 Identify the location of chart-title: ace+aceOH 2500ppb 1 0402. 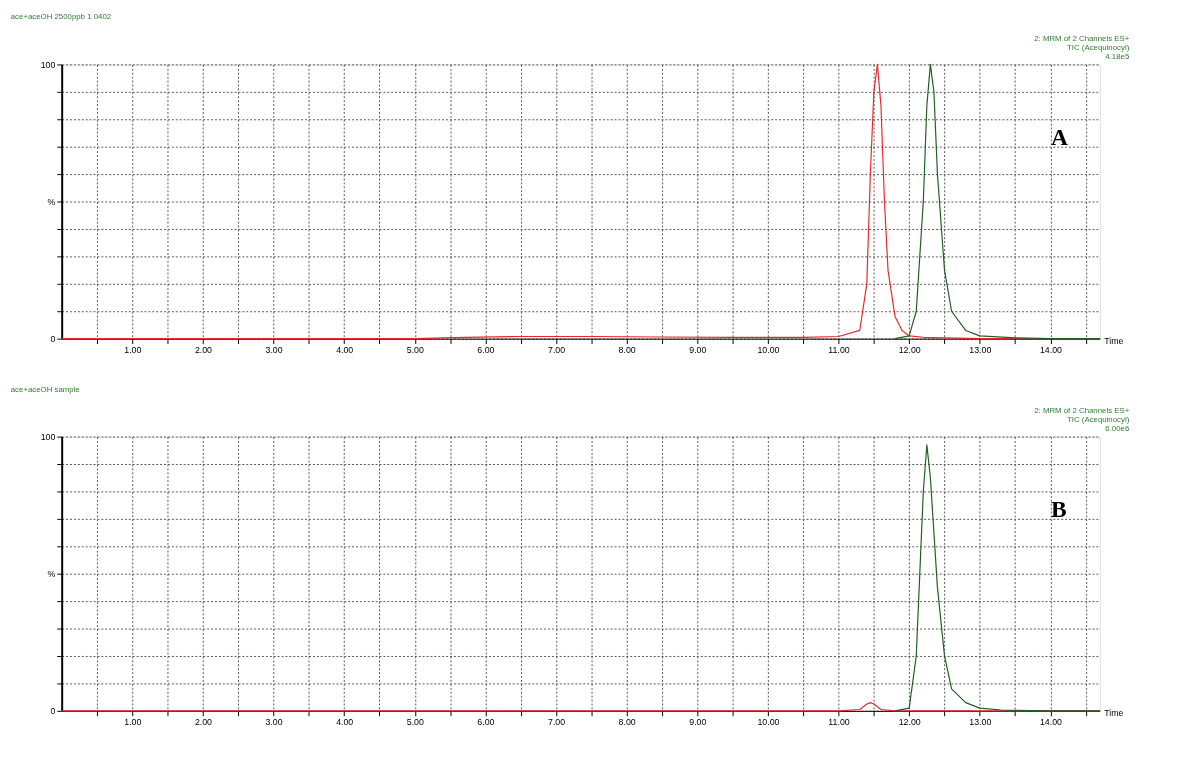
(61, 17).